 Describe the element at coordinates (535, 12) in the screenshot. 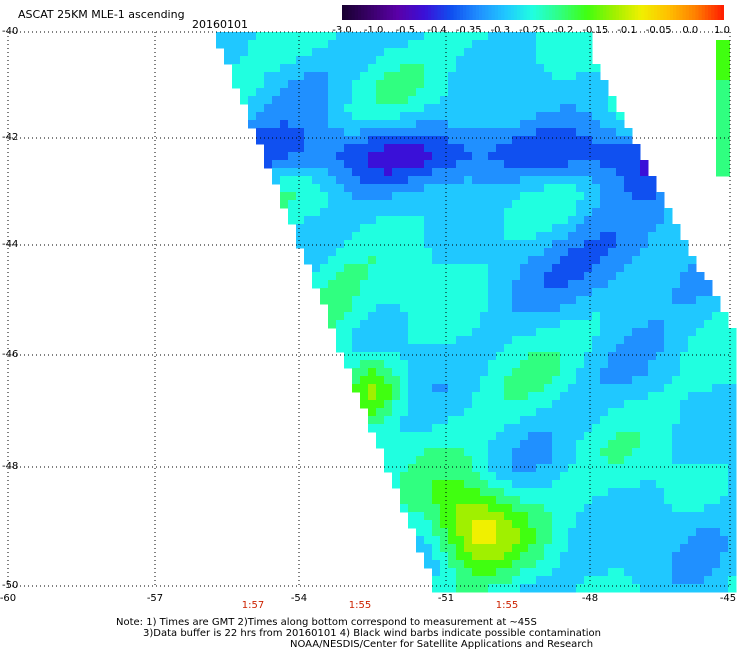

I see `color-scale-segment` at that location.